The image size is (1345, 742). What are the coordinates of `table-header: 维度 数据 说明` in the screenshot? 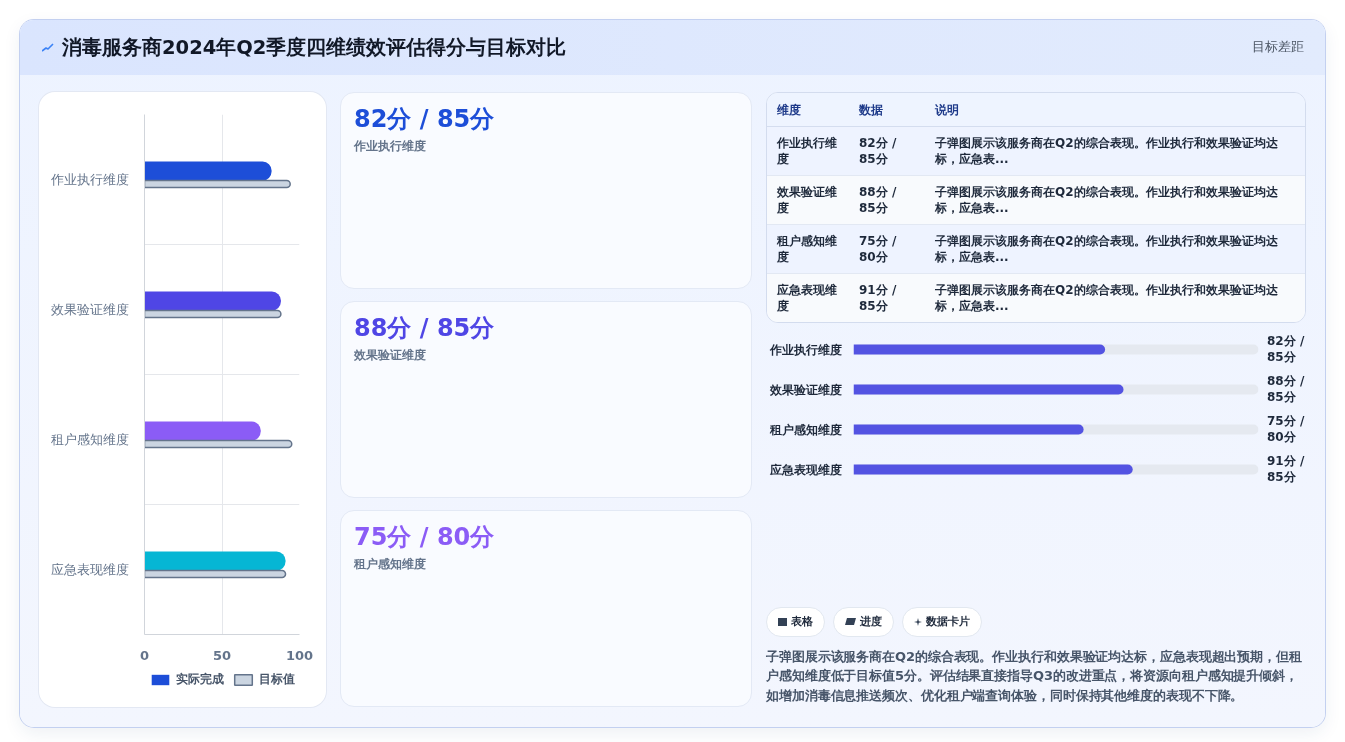 It's located at (1036, 110).